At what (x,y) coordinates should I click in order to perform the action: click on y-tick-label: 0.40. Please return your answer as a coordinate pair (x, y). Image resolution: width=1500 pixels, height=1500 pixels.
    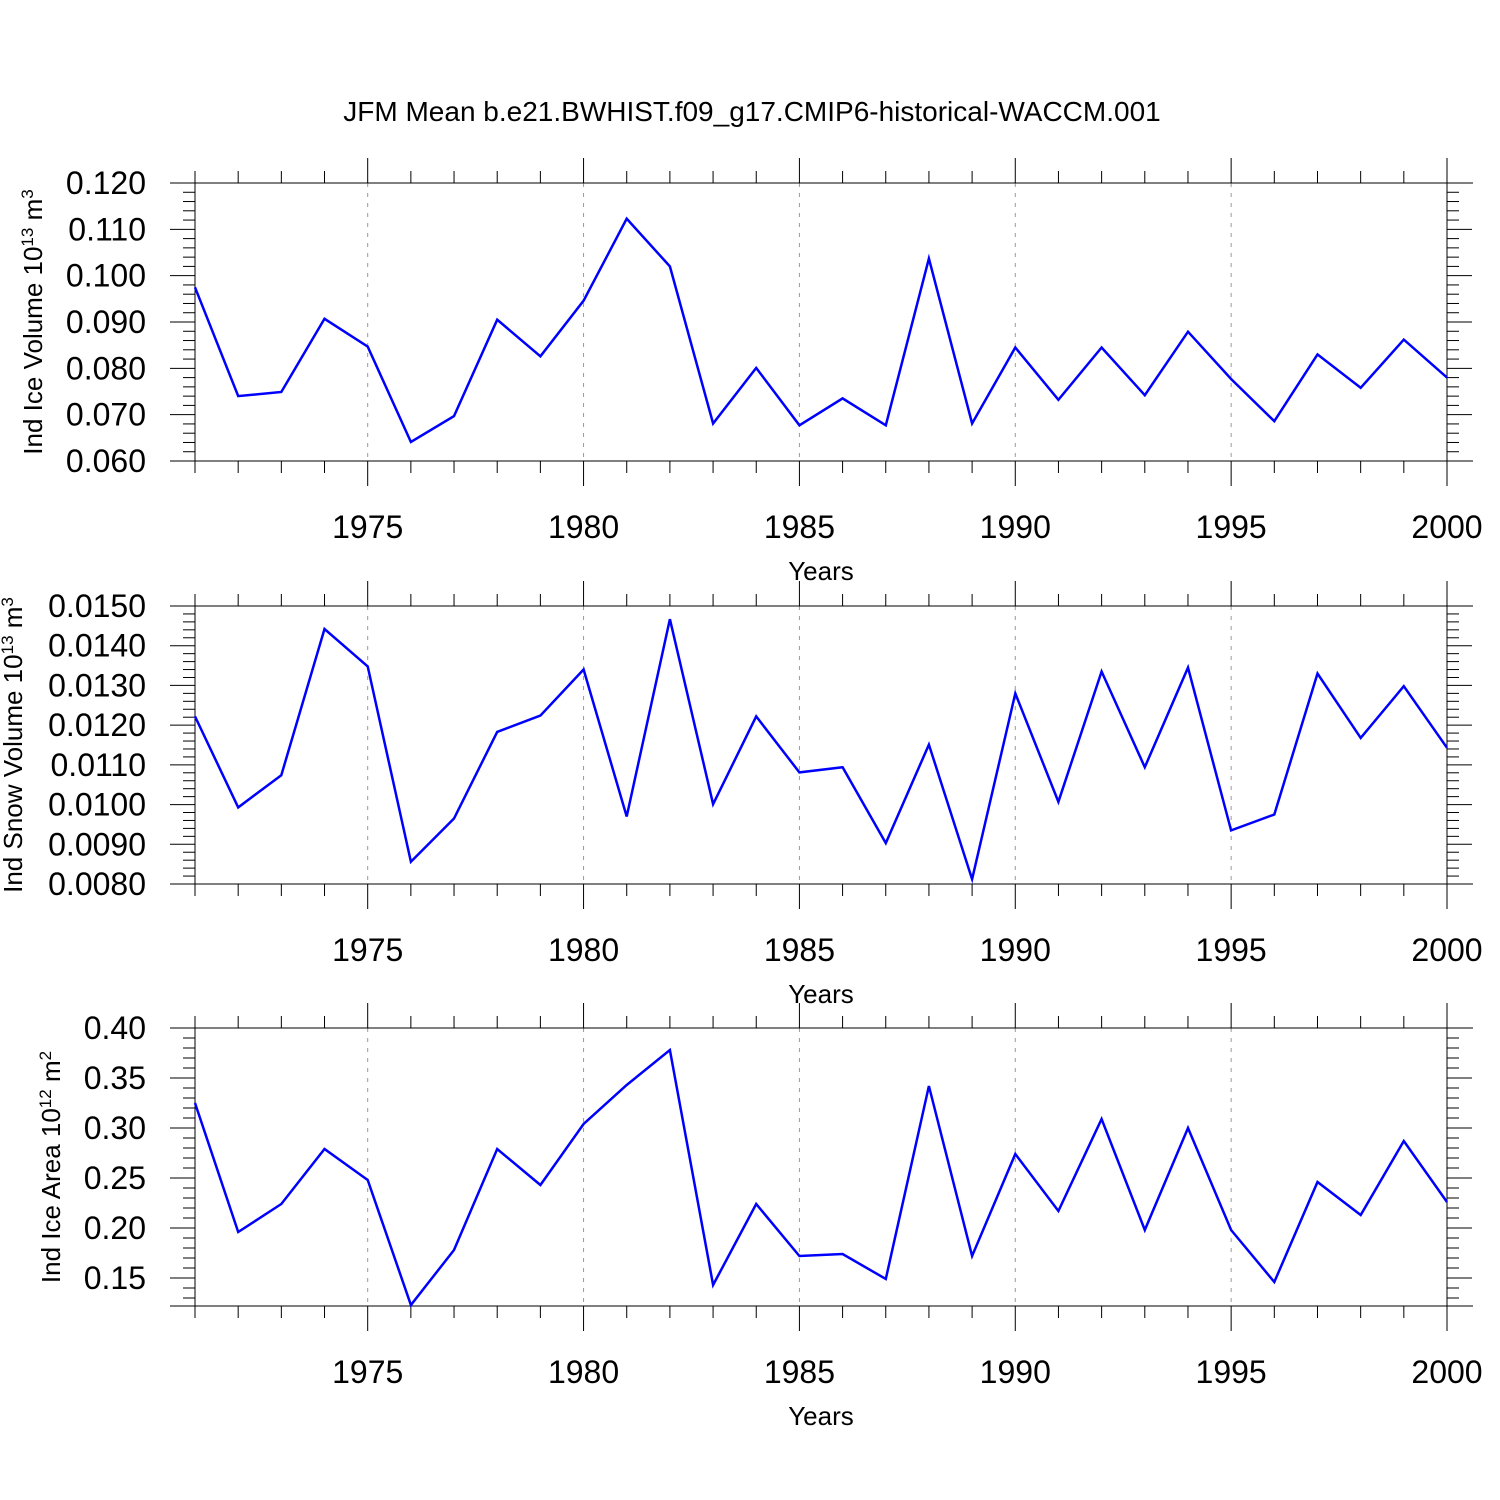
    Looking at the image, I should click on (115, 1028).